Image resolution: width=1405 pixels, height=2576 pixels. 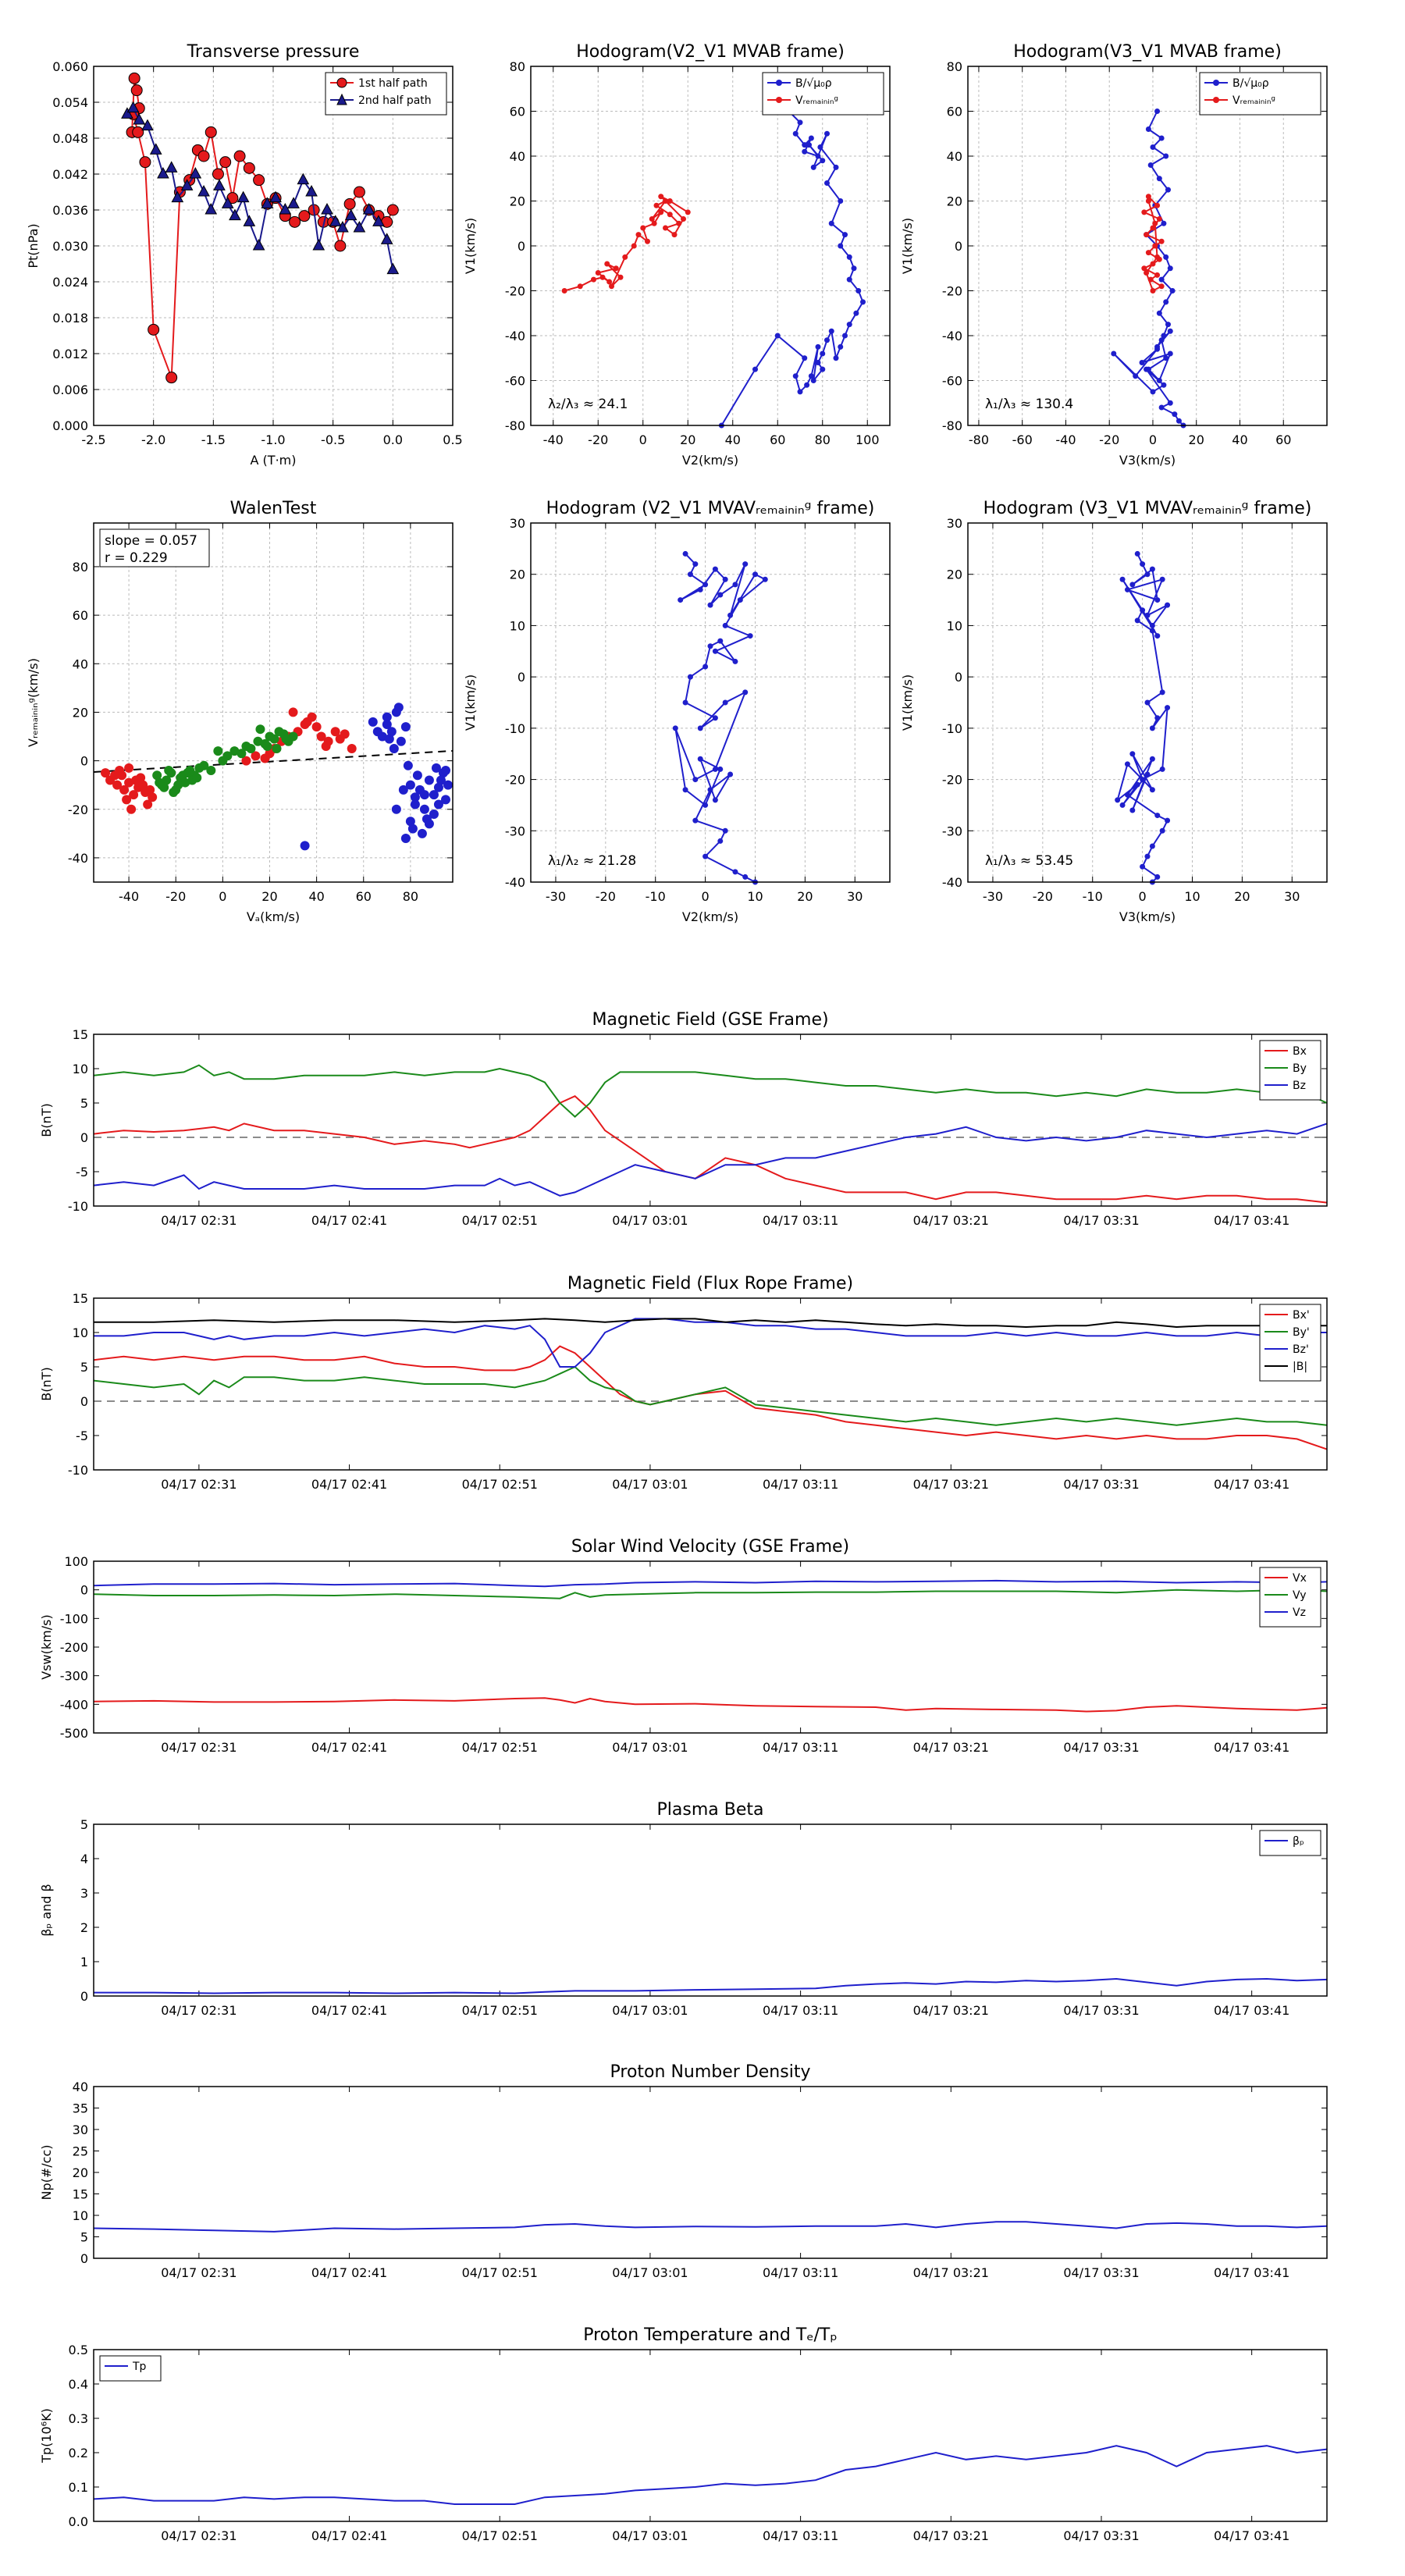 I want to click on x-tick-label: 04/17 02:41, so click(x=349, y=1220).